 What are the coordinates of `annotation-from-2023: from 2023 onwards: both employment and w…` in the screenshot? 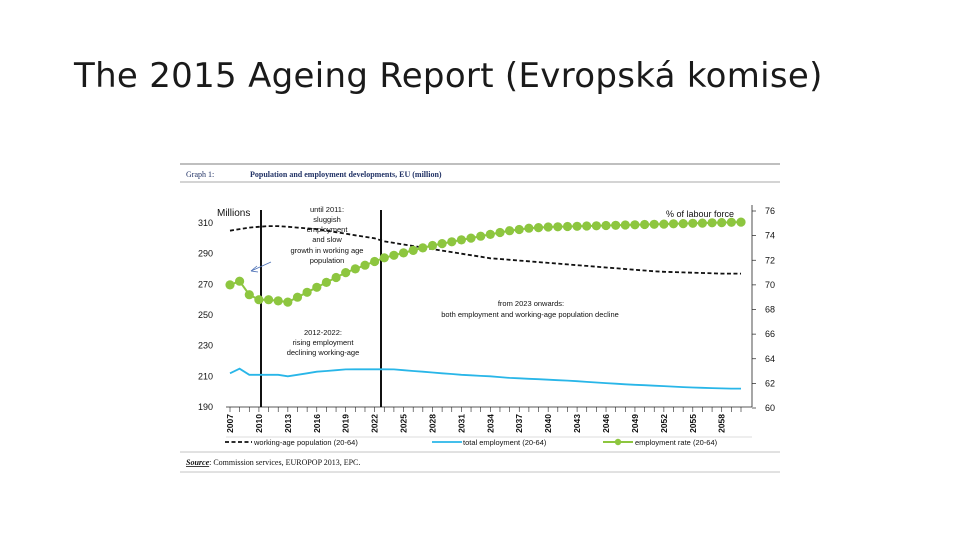 It's located at (530, 309).